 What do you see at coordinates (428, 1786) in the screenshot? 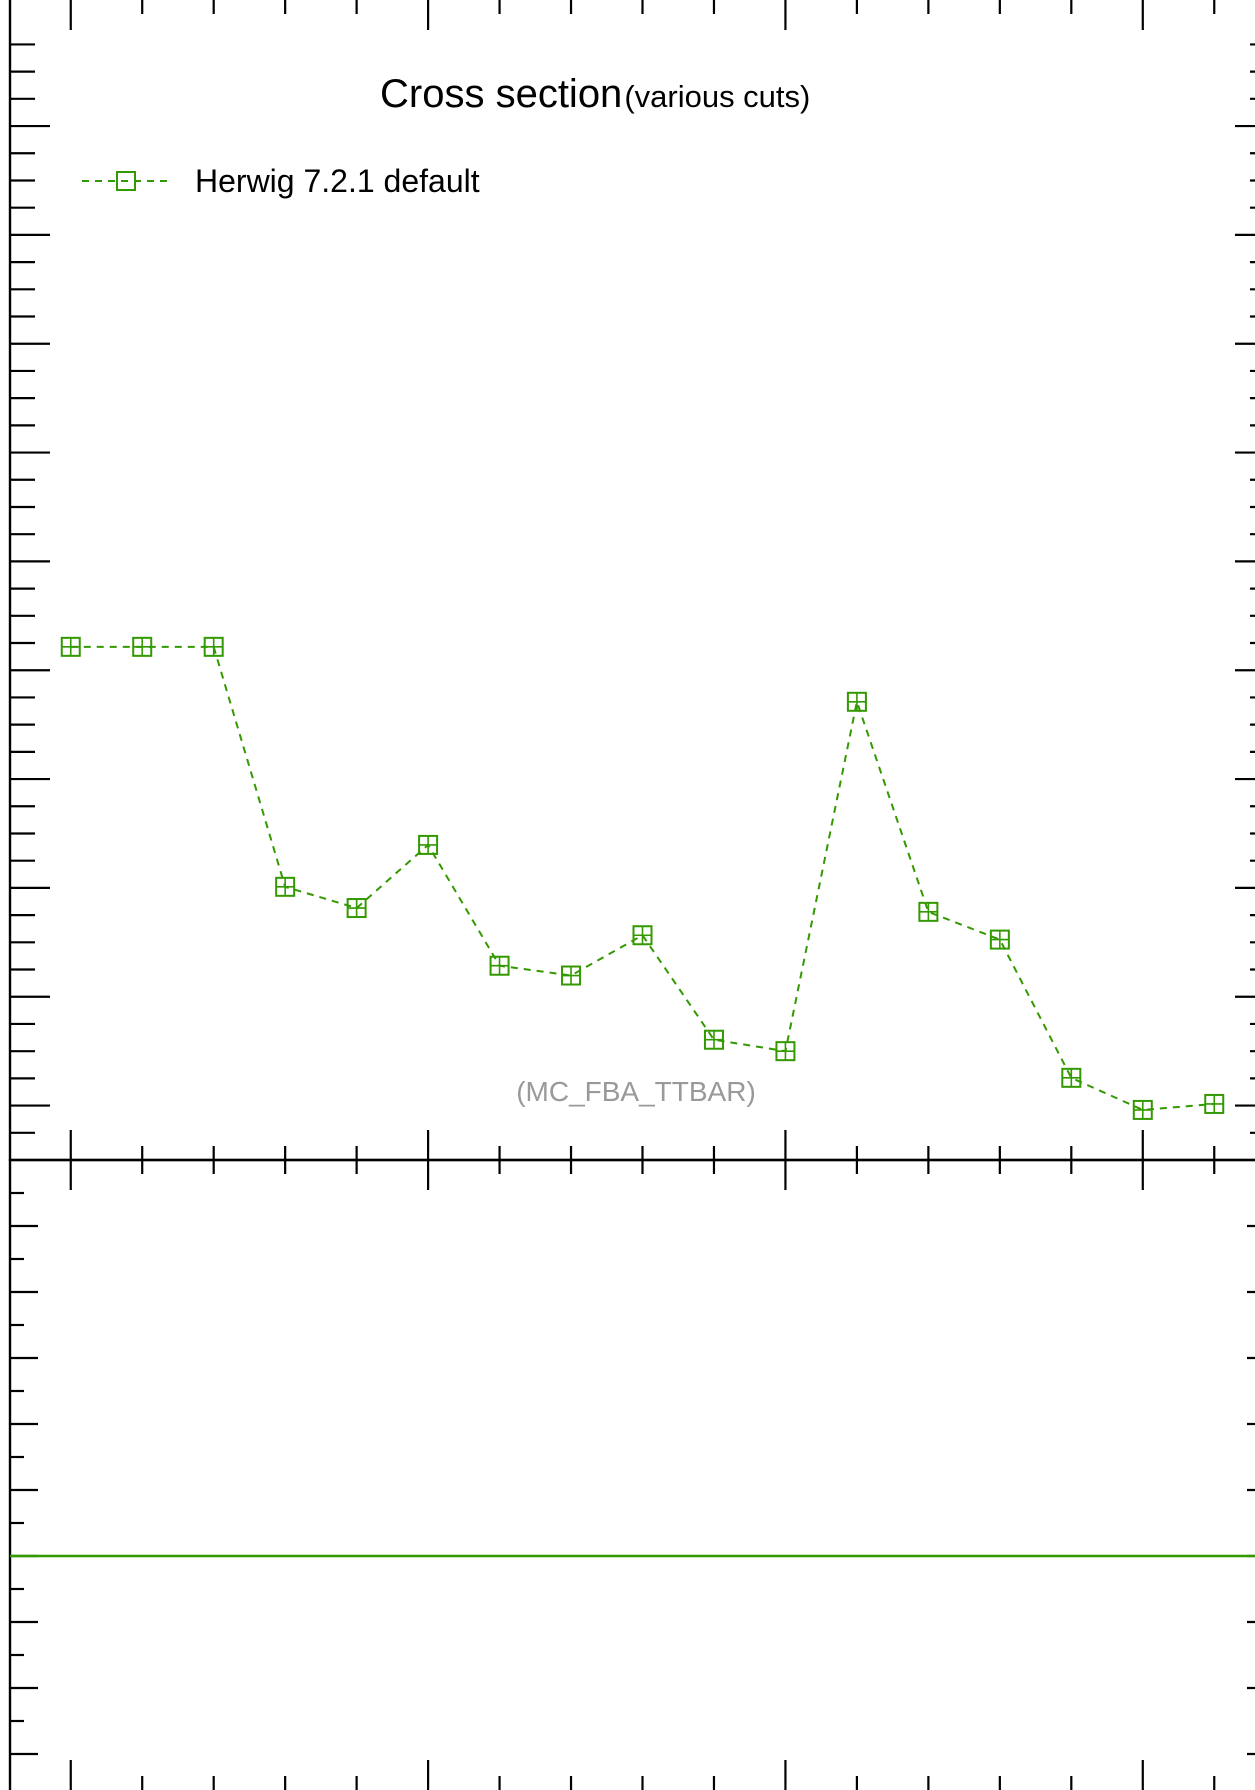
I see `x-tick-label: 5` at bounding box center [428, 1786].